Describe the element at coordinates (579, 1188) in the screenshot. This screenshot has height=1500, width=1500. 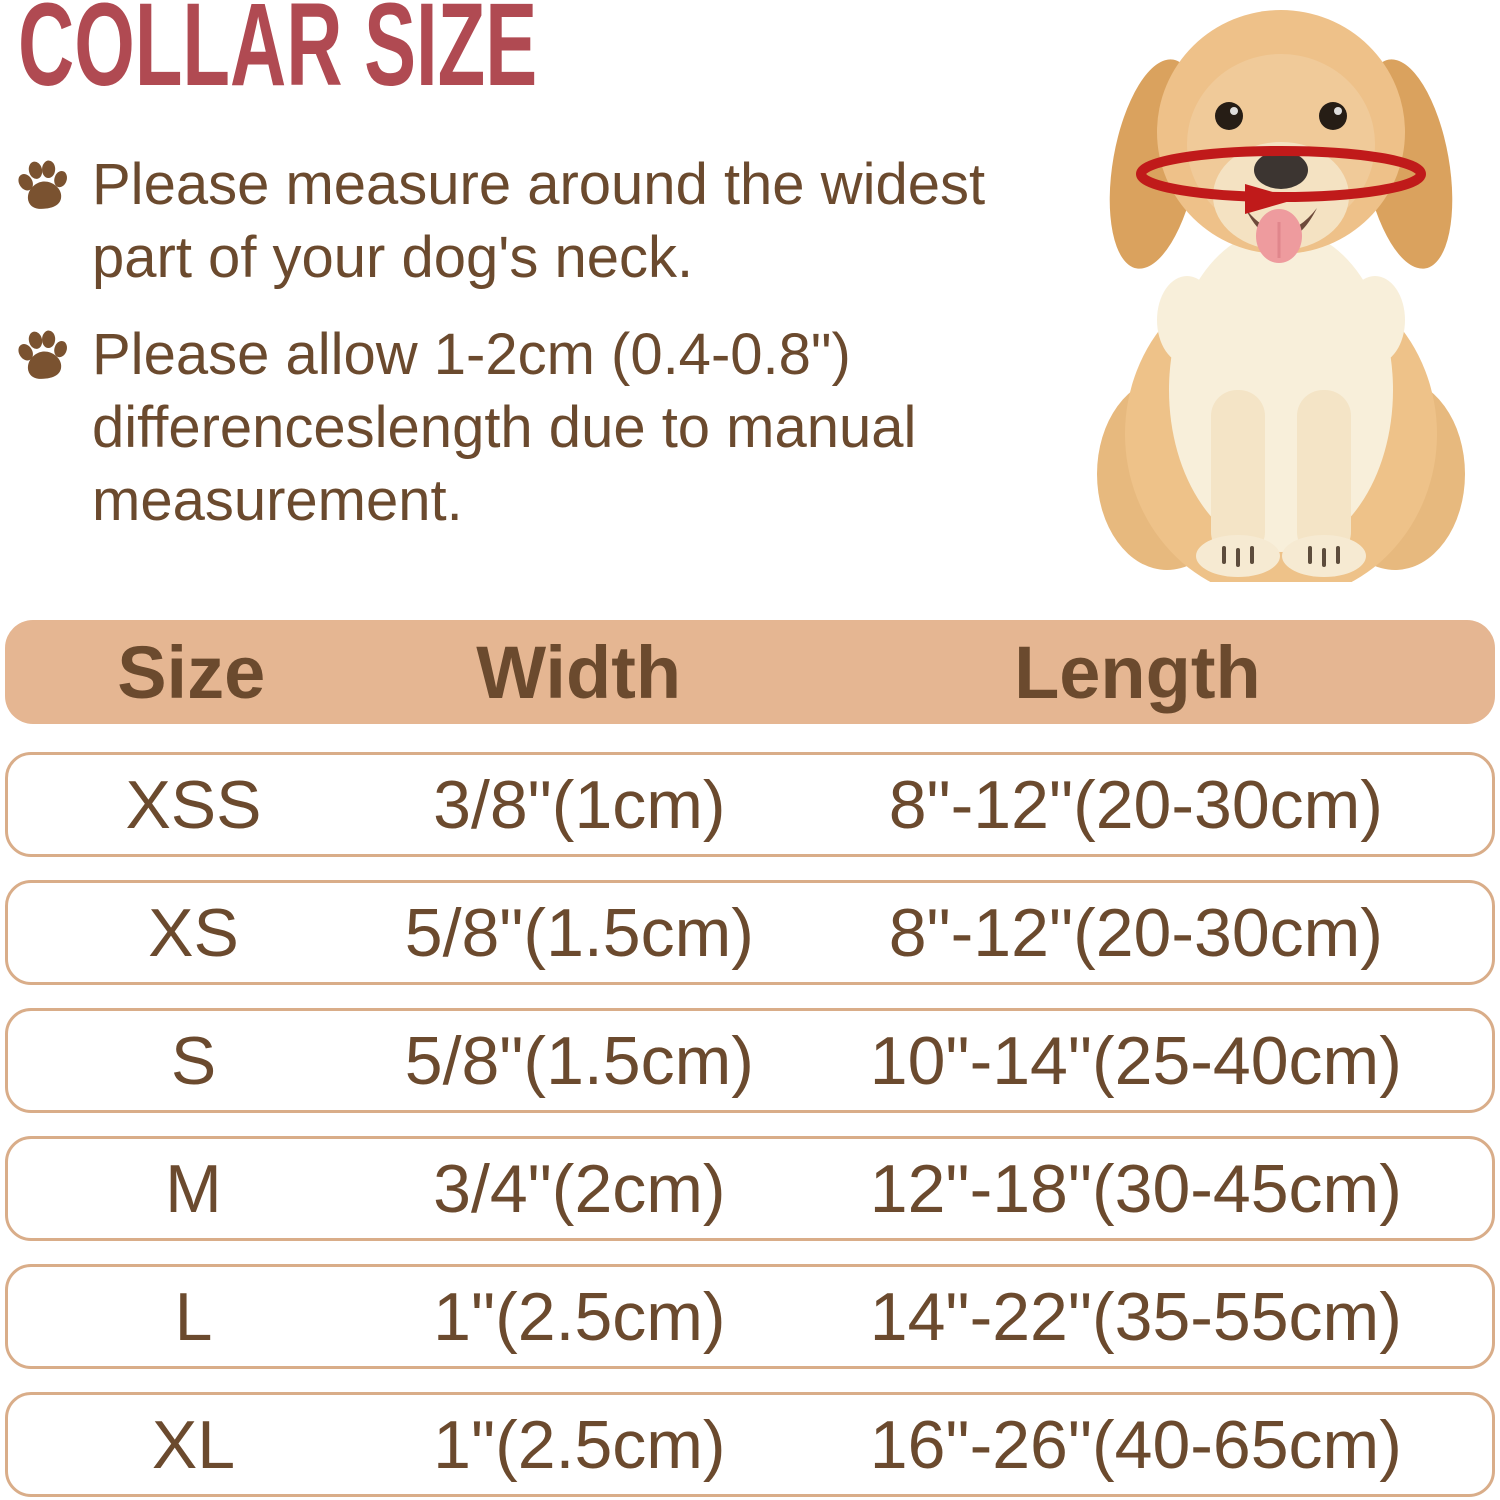
I see `cell-width: 3/4"(2cm)` at that location.